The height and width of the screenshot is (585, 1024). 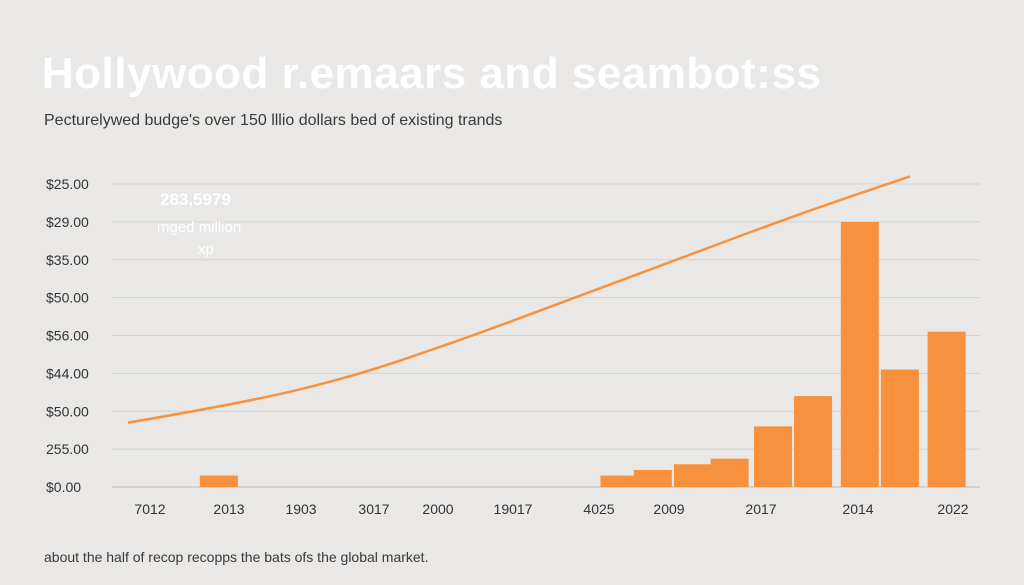 What do you see at coordinates (373, 509) in the screenshot?
I see `x-tick-label: 3017` at bounding box center [373, 509].